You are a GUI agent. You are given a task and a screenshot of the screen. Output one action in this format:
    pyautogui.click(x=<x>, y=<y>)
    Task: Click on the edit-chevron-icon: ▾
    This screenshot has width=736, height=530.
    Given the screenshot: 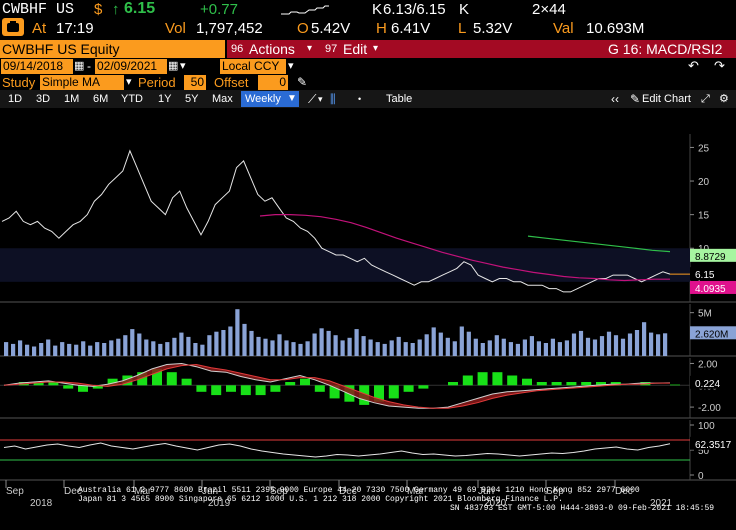 What is the action you would take?
    pyautogui.click(x=376, y=48)
    